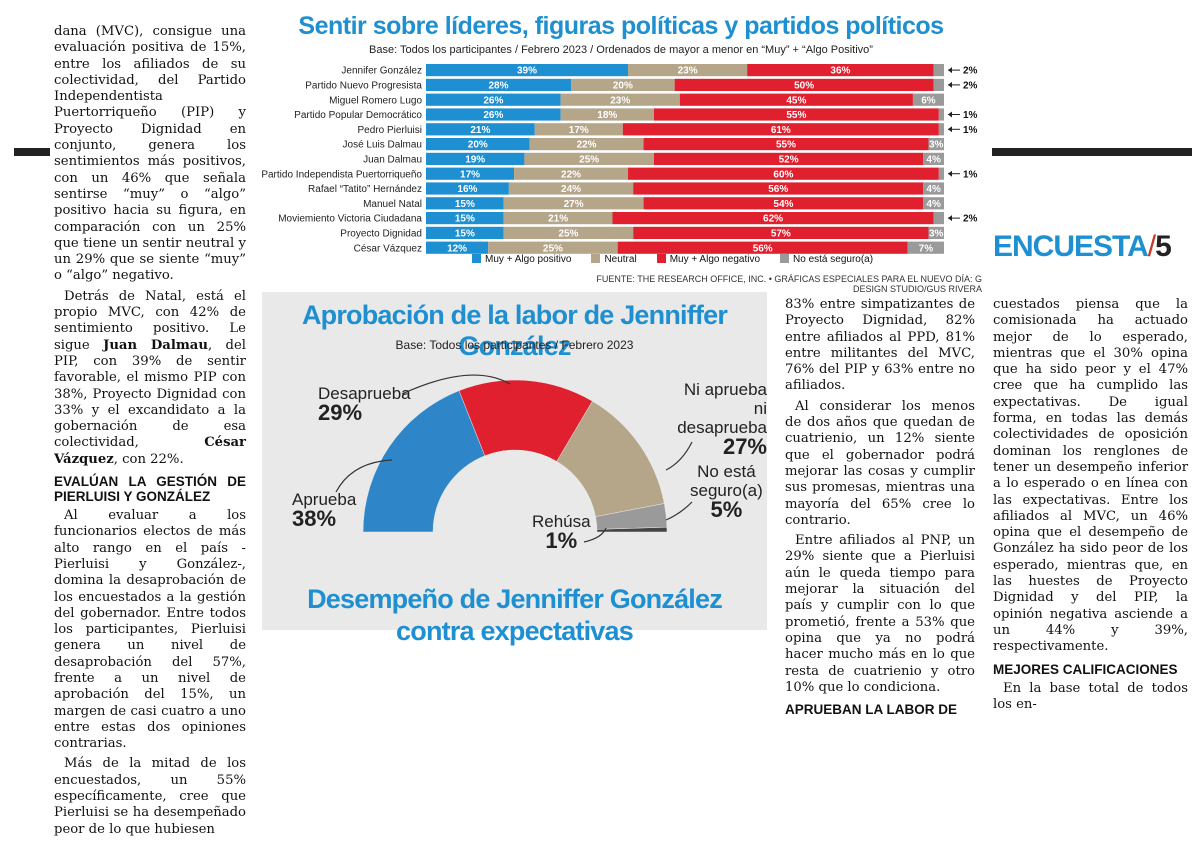 The width and height of the screenshot is (1200, 842). Describe the element at coordinates (480, 130) in the screenshot. I see `data-label: 21%` at that location.